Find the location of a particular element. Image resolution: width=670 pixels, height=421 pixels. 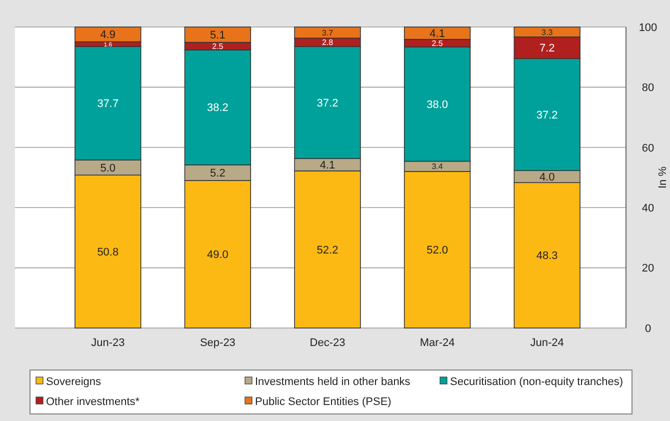

legend-label: Investments held in other banks is located at coordinates (333, 382).